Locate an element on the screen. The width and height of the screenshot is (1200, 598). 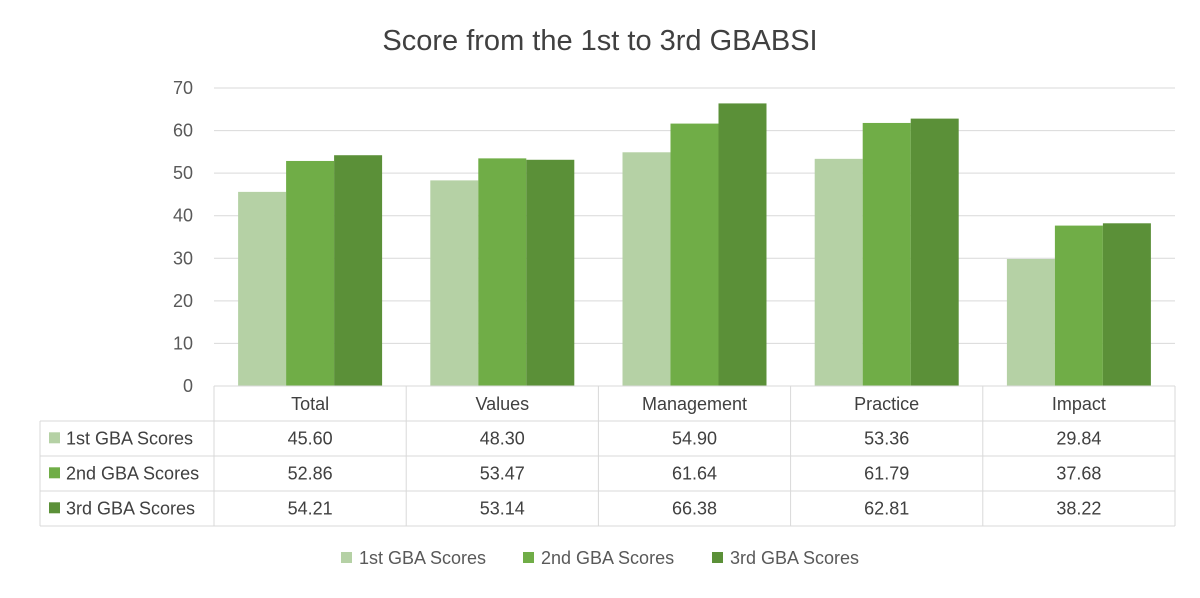
y-tick-label: 20 is located at coordinates (183, 301).